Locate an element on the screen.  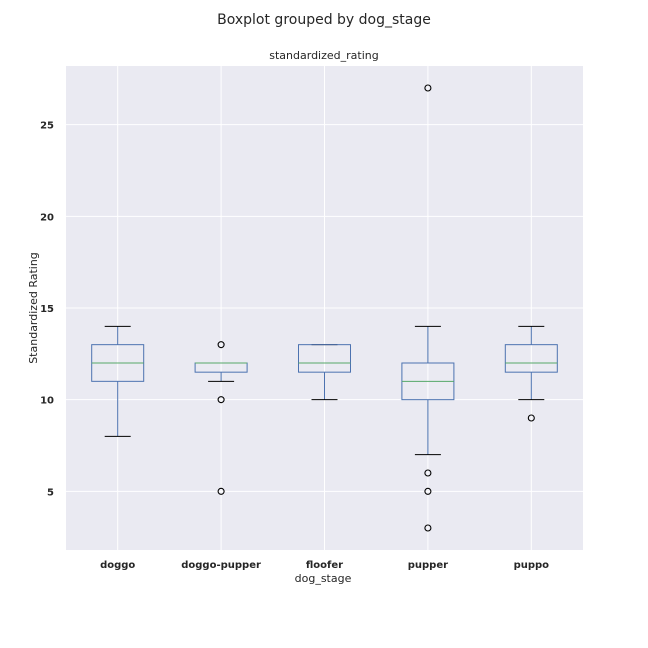
x-tick-label: puppo is located at coordinates (532, 565).